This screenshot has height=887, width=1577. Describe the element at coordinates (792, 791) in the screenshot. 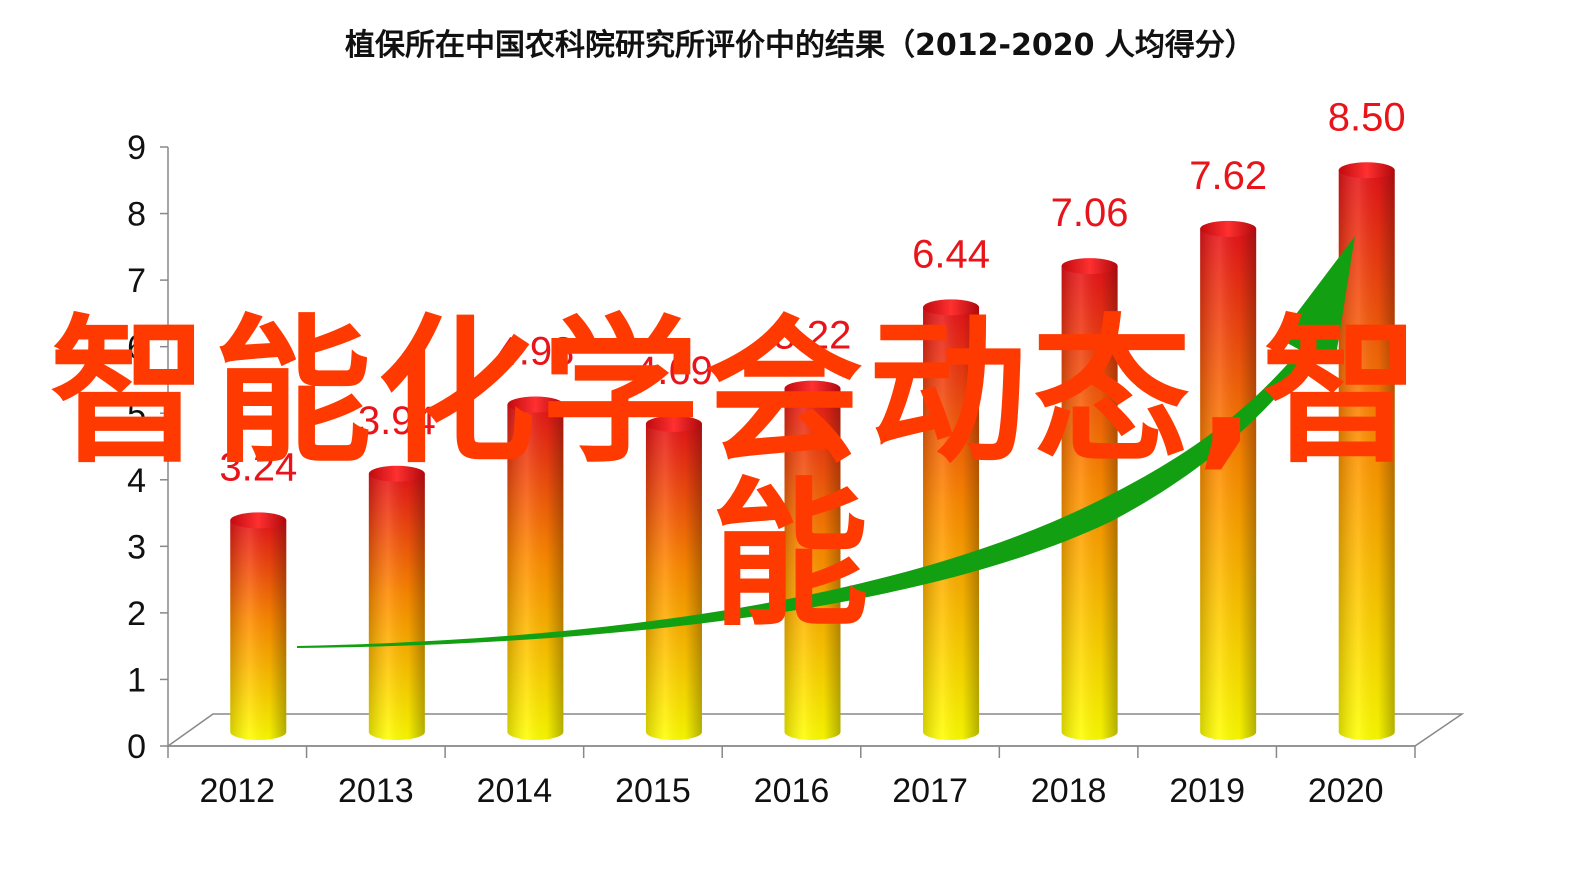

I see `x-tick-label: 2016` at that location.